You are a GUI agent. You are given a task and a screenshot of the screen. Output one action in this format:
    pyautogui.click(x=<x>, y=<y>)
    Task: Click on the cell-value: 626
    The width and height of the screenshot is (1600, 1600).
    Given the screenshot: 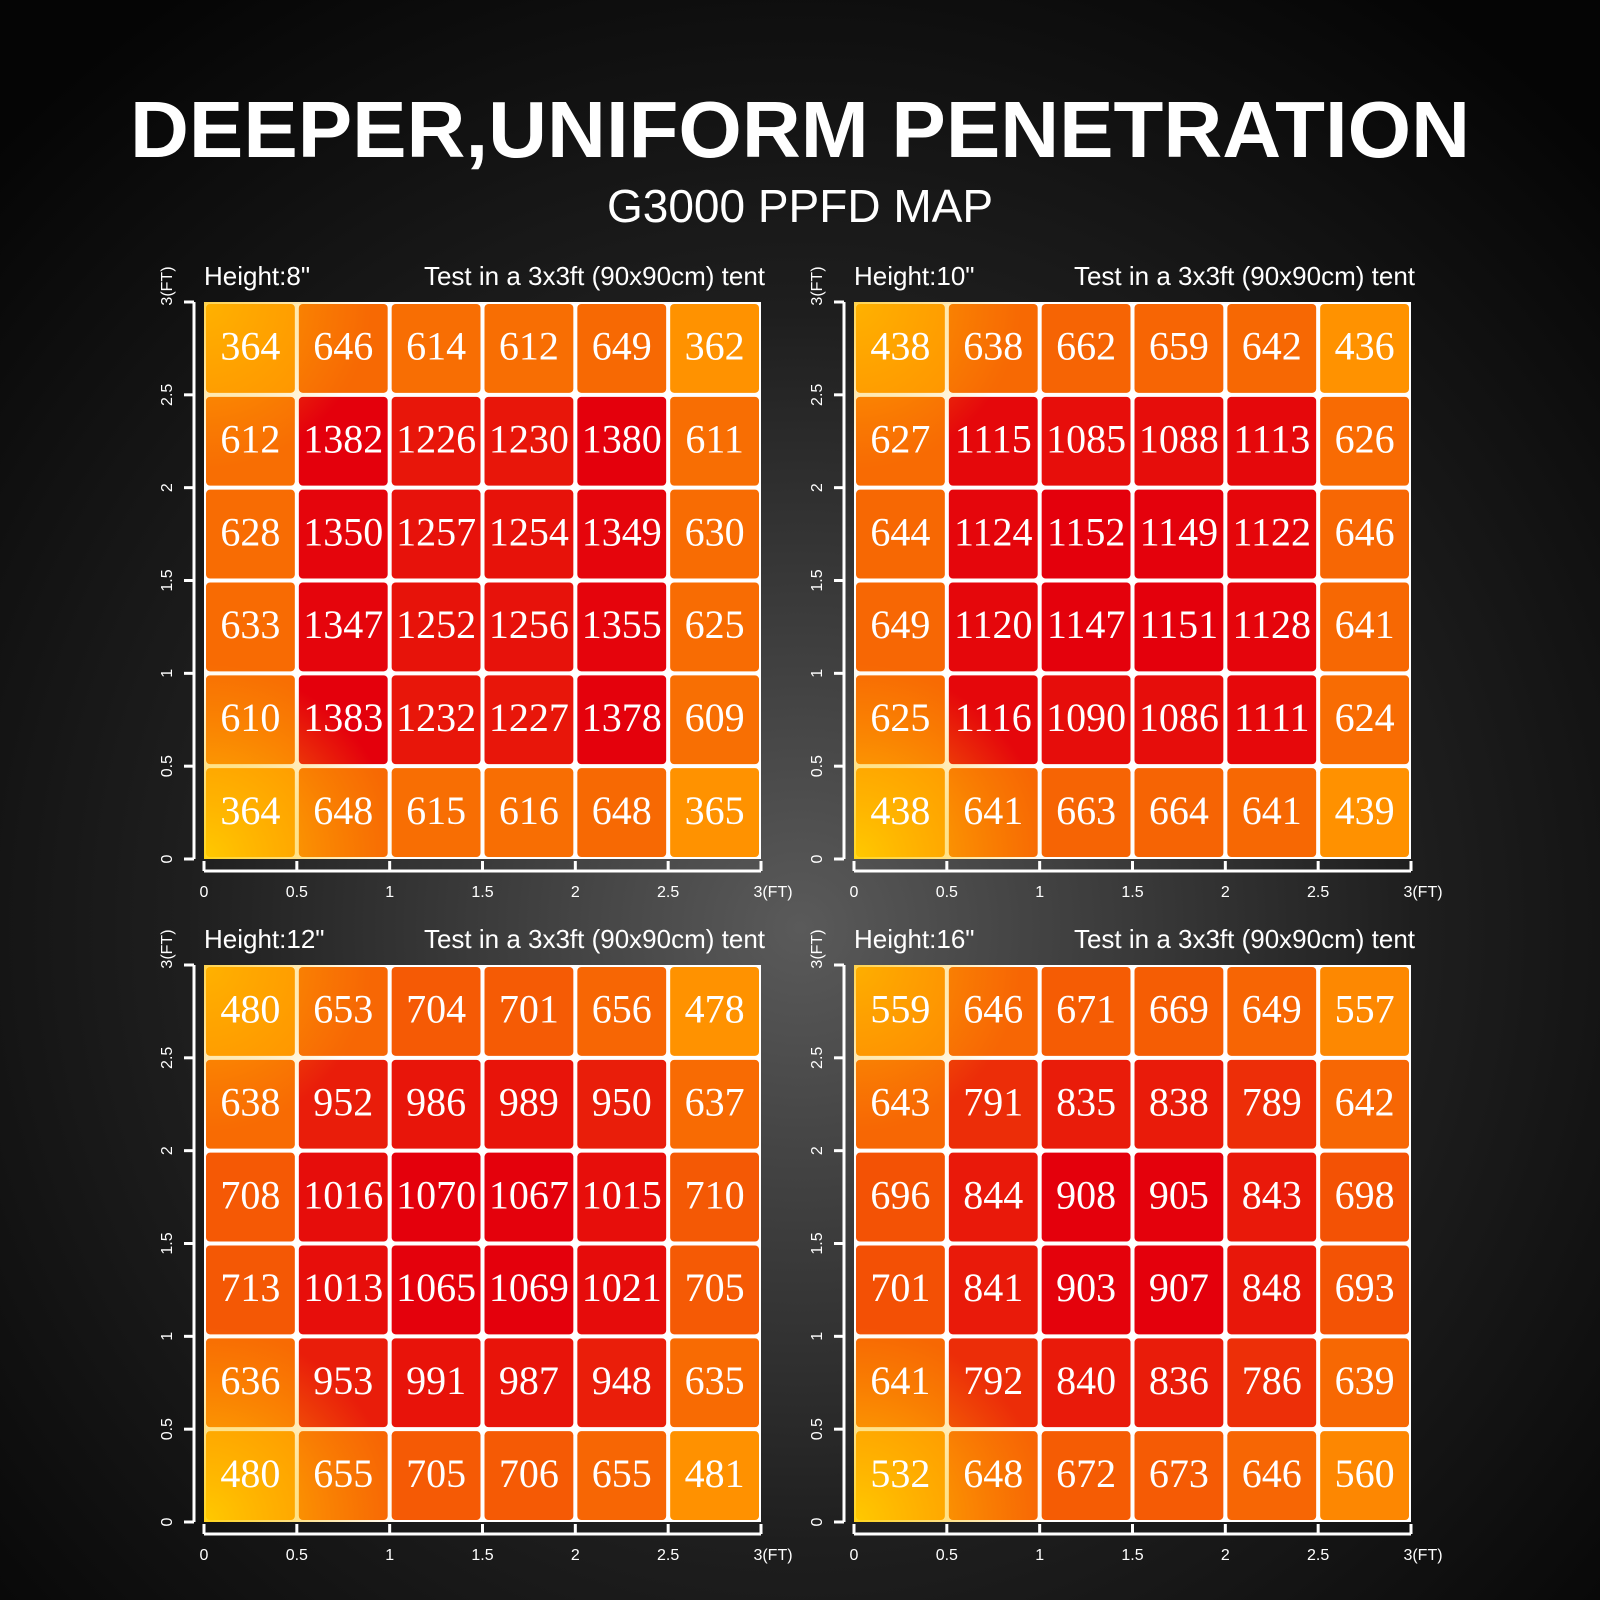 What is the action you would take?
    pyautogui.click(x=1365, y=438)
    